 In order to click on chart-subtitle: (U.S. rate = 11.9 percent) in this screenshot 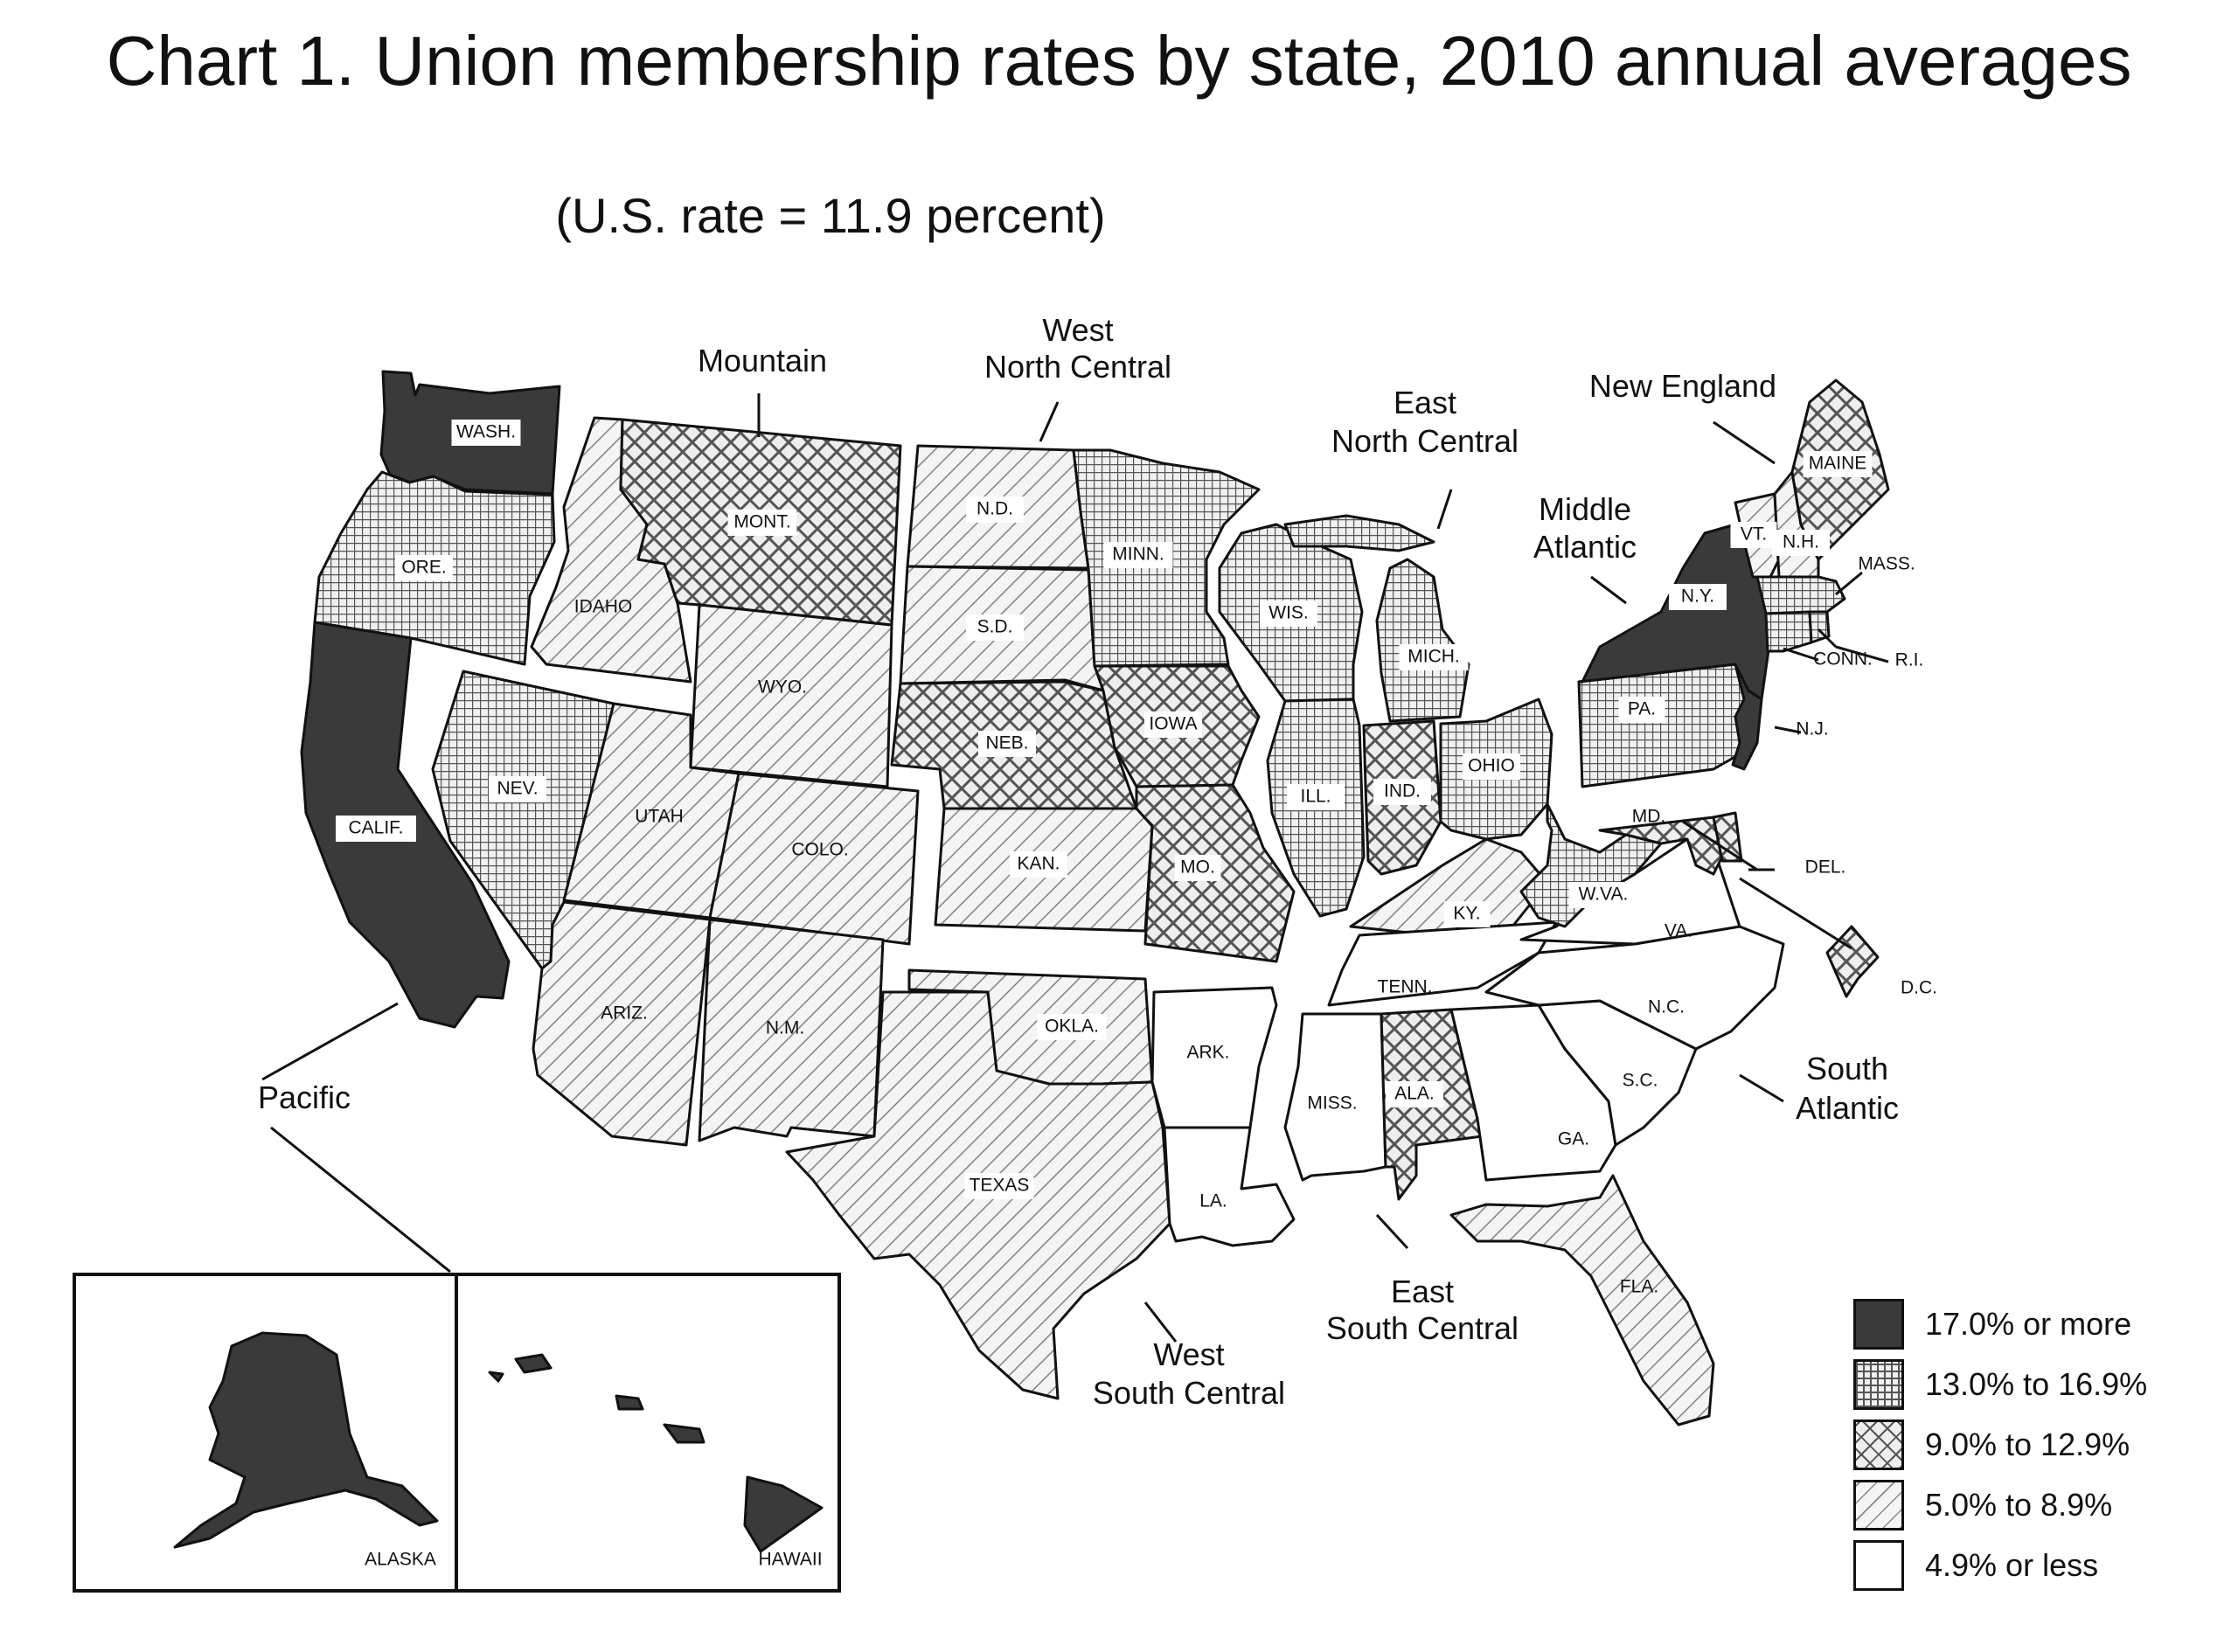, I will do `click(830, 216)`.